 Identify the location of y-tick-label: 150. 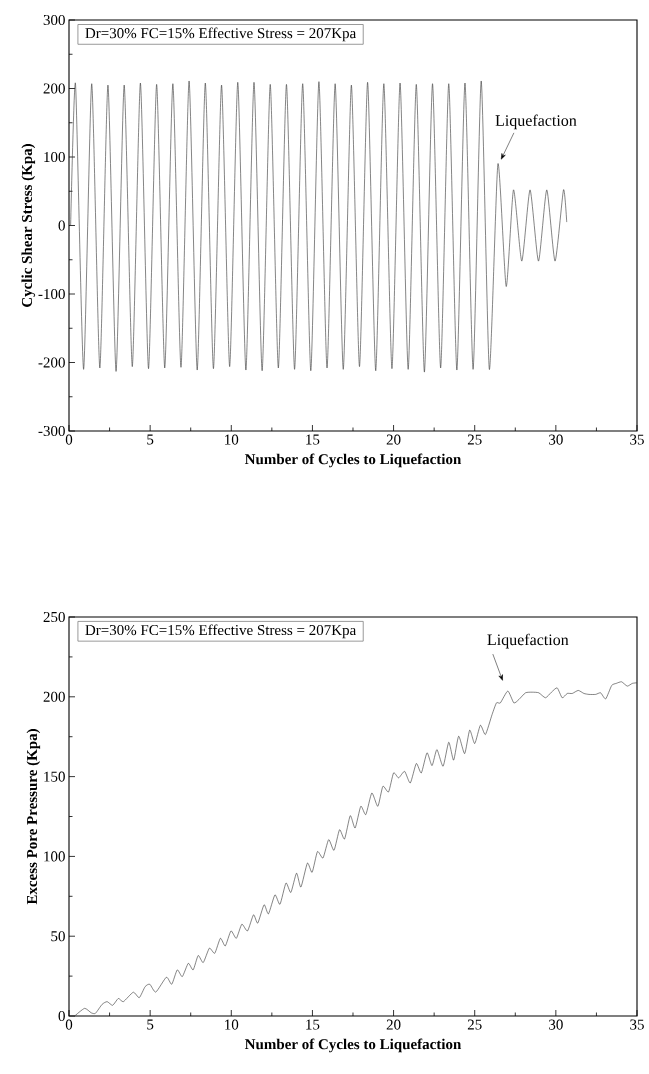
(54, 776).